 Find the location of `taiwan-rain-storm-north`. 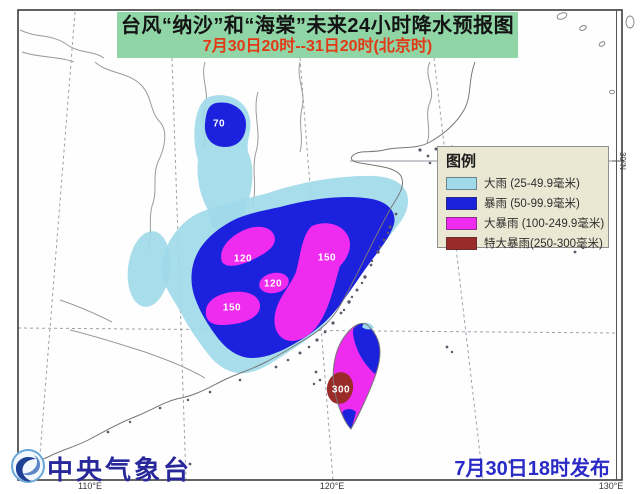

taiwan-rain-storm-north is located at coordinates (366, 348).